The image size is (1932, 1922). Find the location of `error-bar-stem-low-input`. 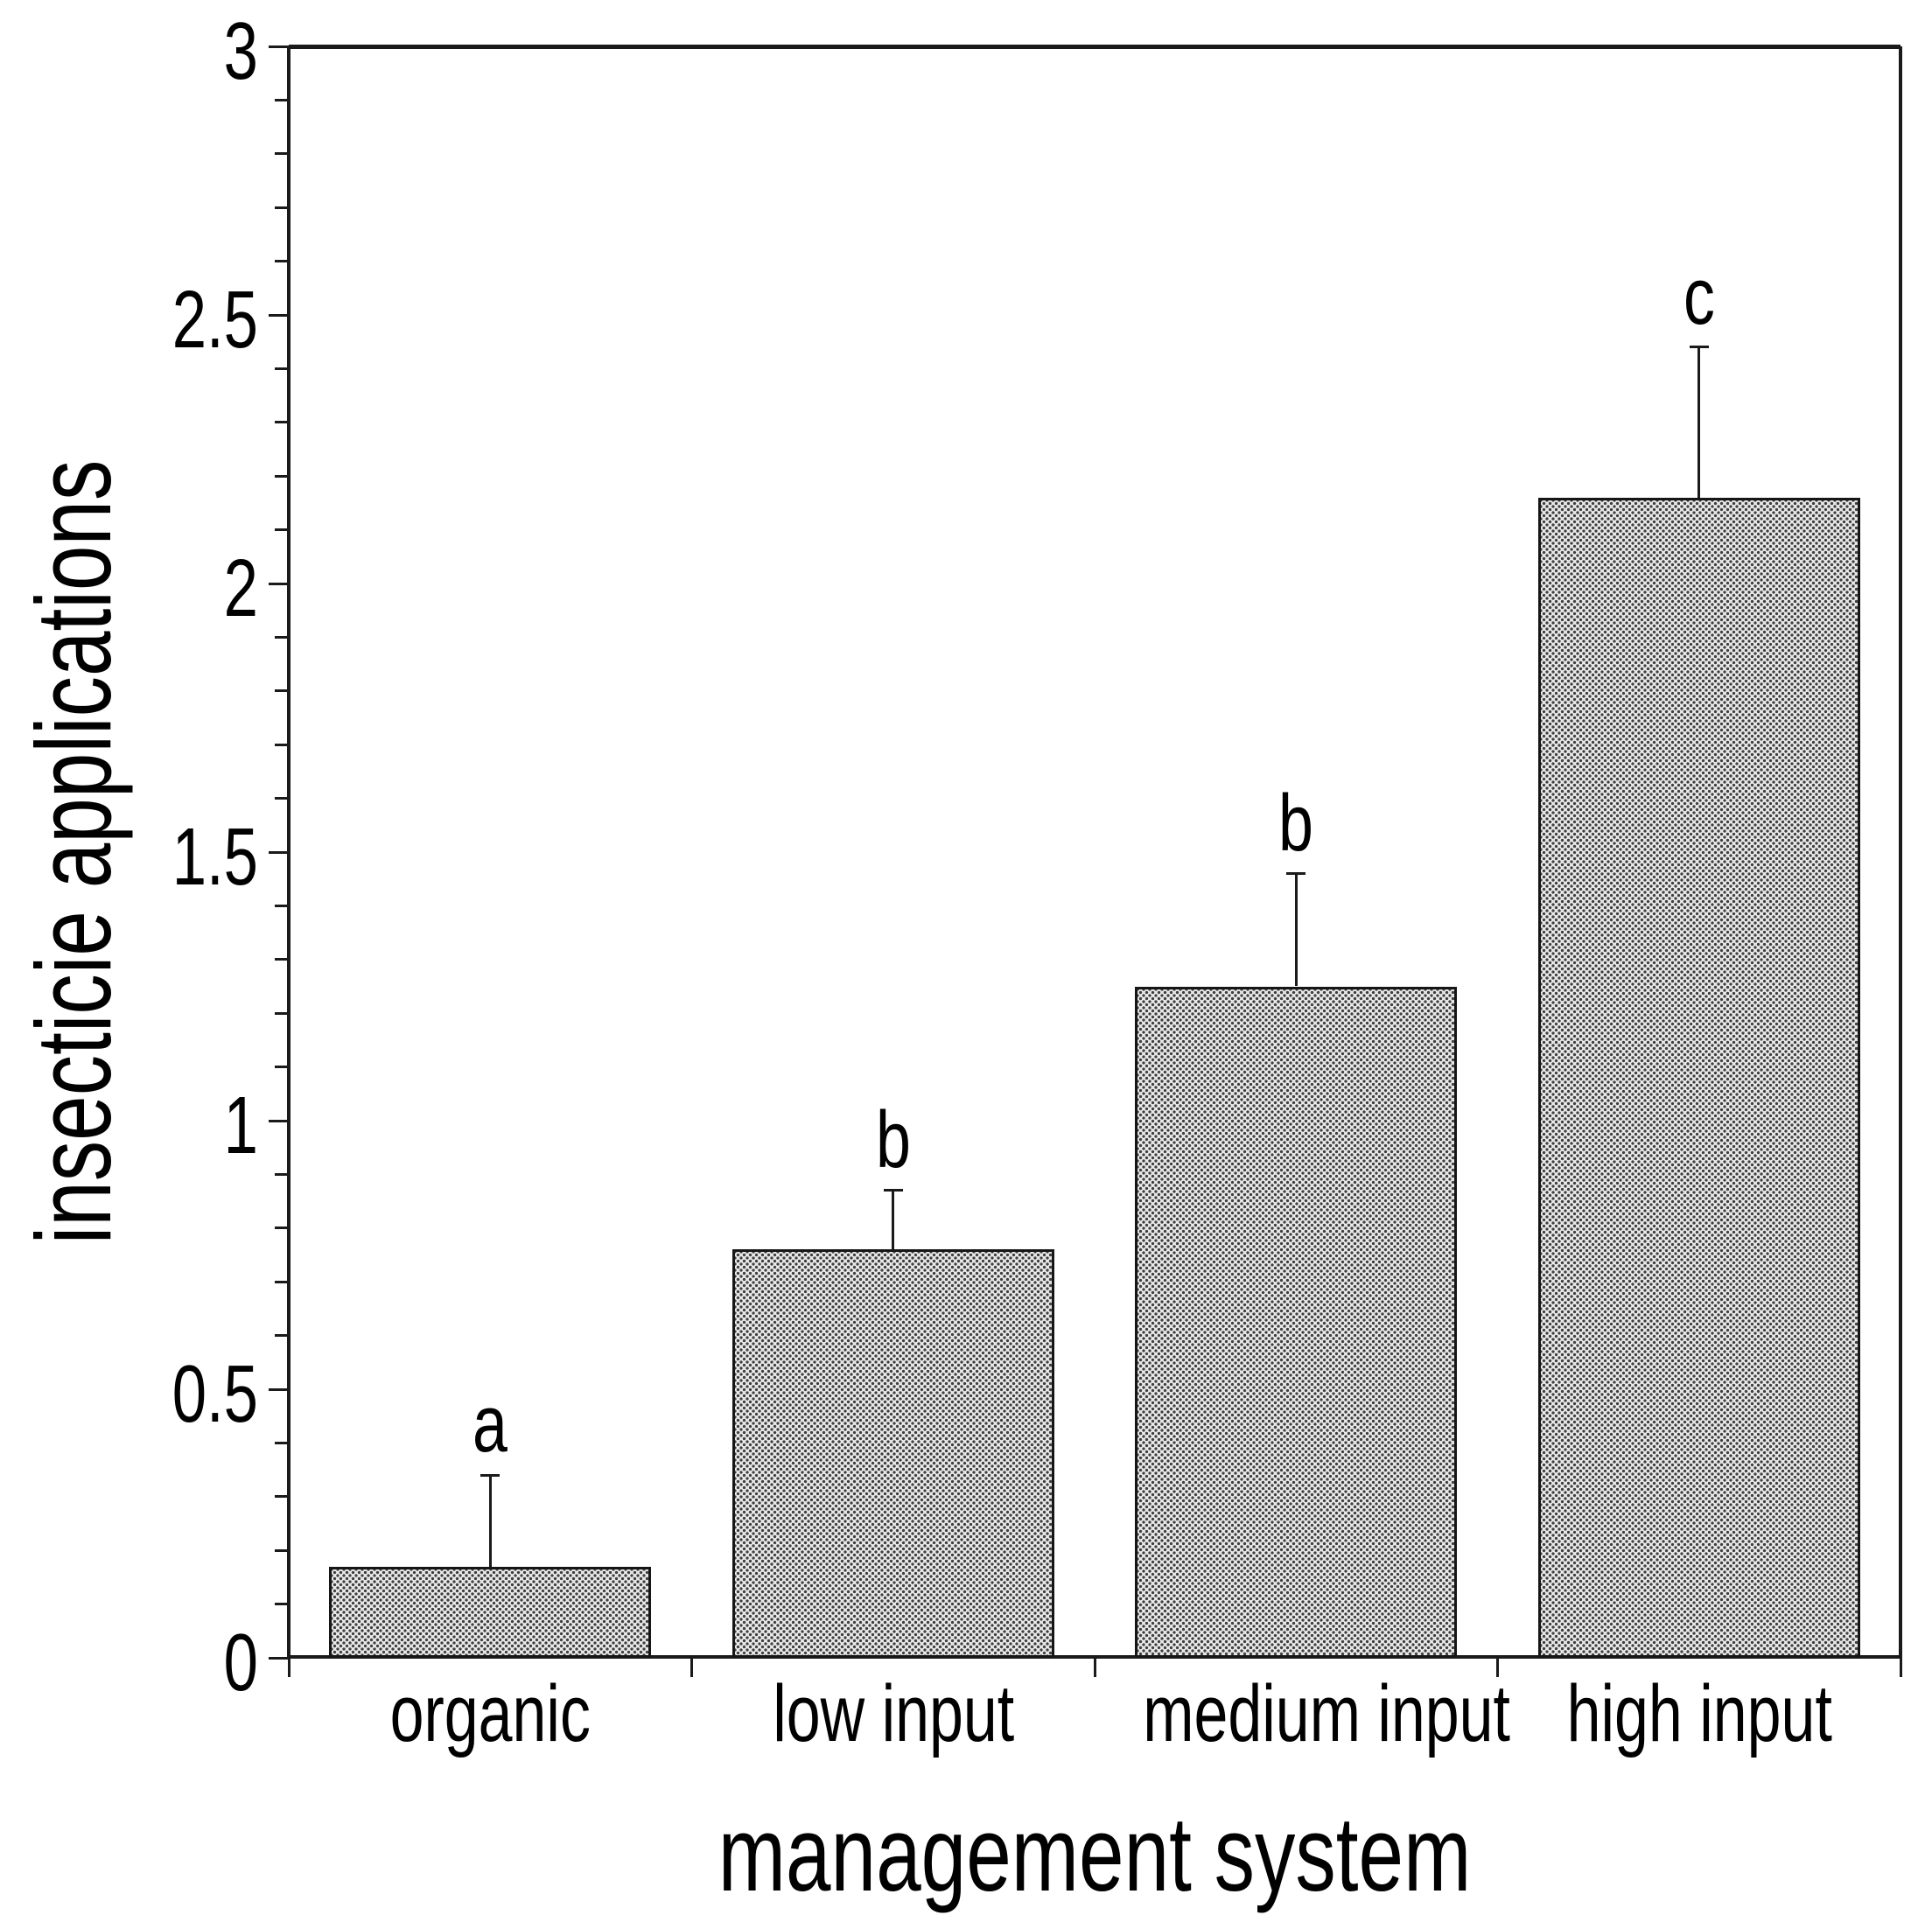

error-bar-stem-low-input is located at coordinates (893, 1220).